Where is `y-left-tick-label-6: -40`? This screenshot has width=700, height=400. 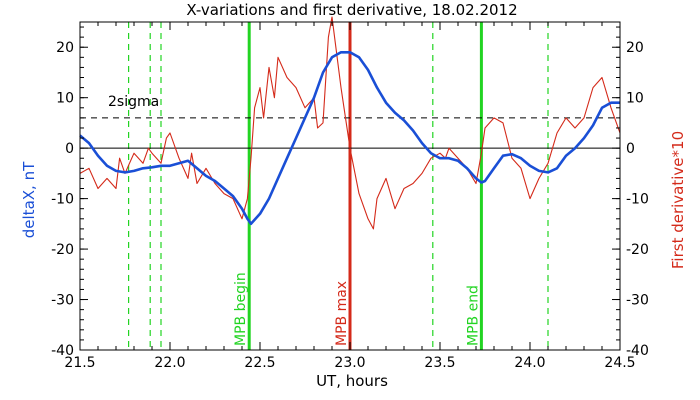 y-left-tick-label-6: -40 is located at coordinates (62, 351).